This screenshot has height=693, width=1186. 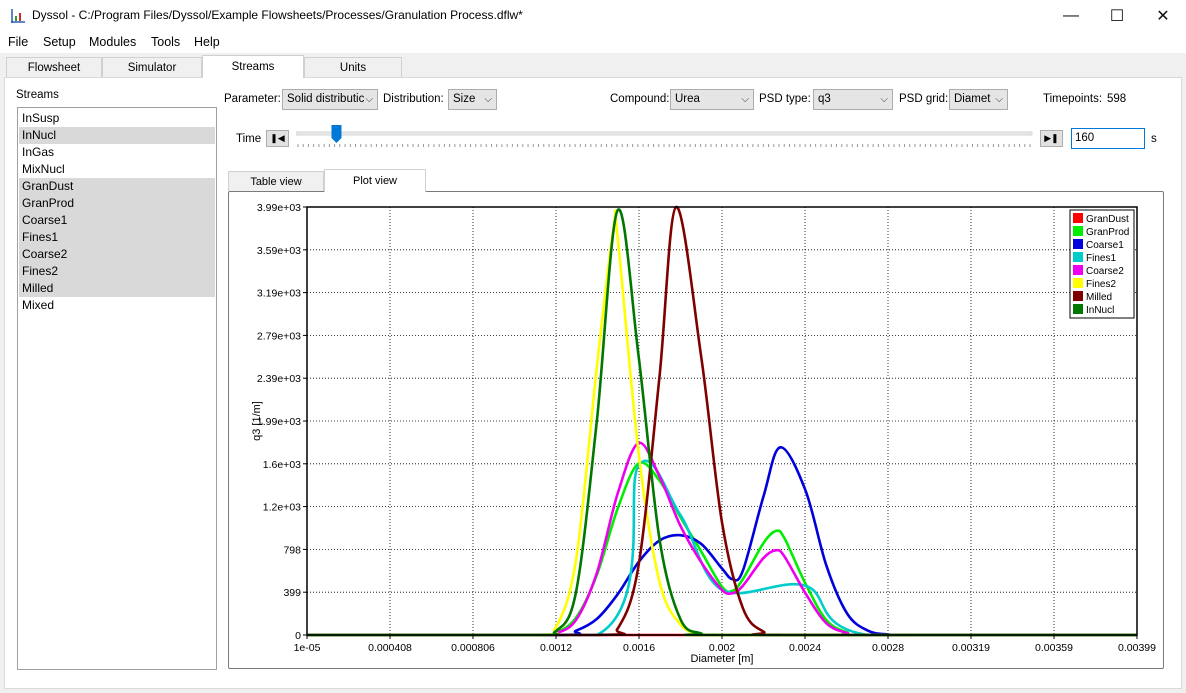 What do you see at coordinates (279, 379) in the screenshot?
I see `y-tick-label: 2.39e+03` at bounding box center [279, 379].